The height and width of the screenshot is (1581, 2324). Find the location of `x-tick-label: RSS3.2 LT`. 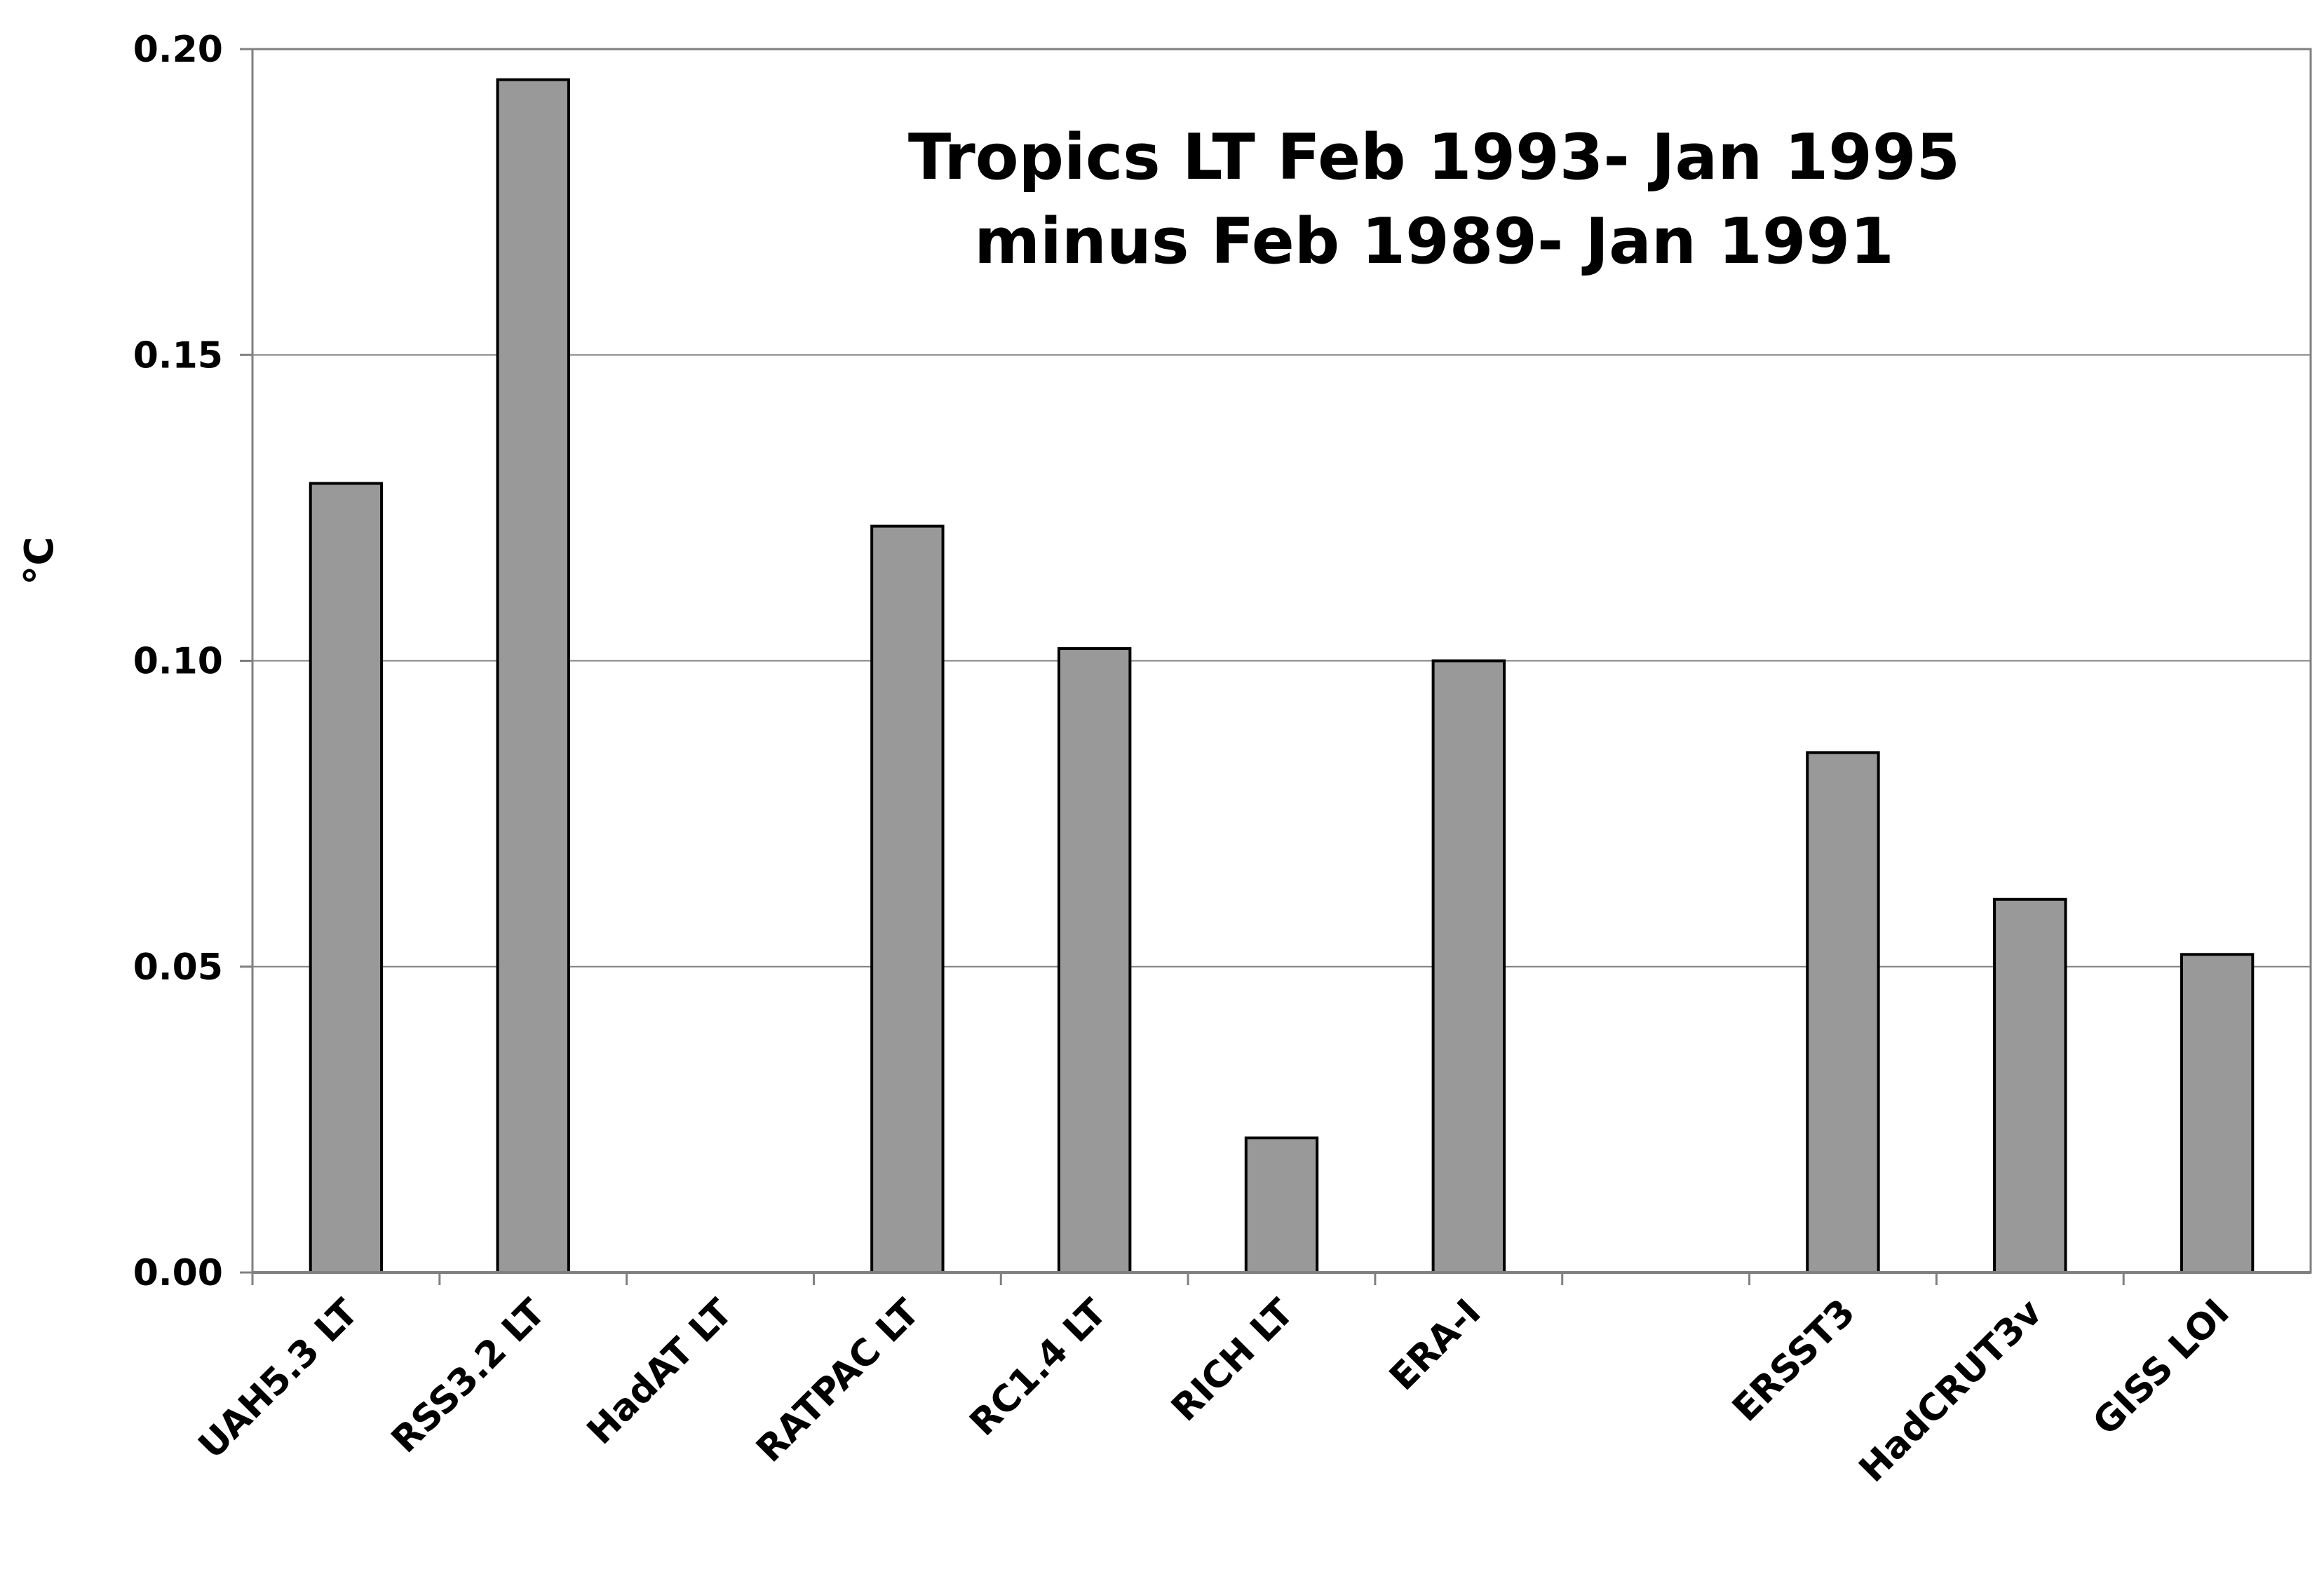

x-tick-label: RSS3.2 LT is located at coordinates (469, 1376).